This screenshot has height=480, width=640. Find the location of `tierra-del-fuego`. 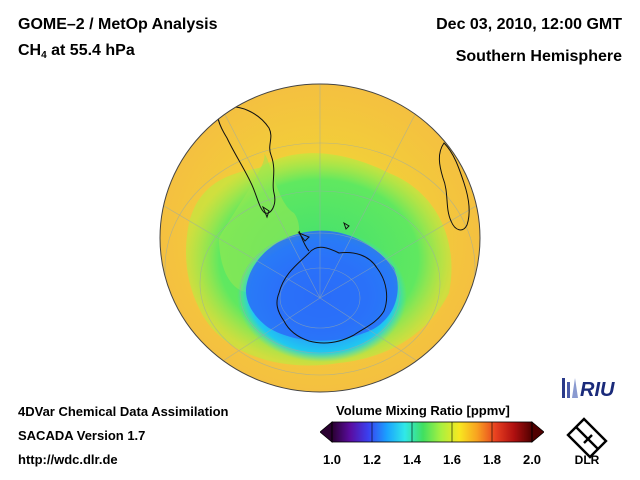

tierra-del-fuego is located at coordinates (265, 212).